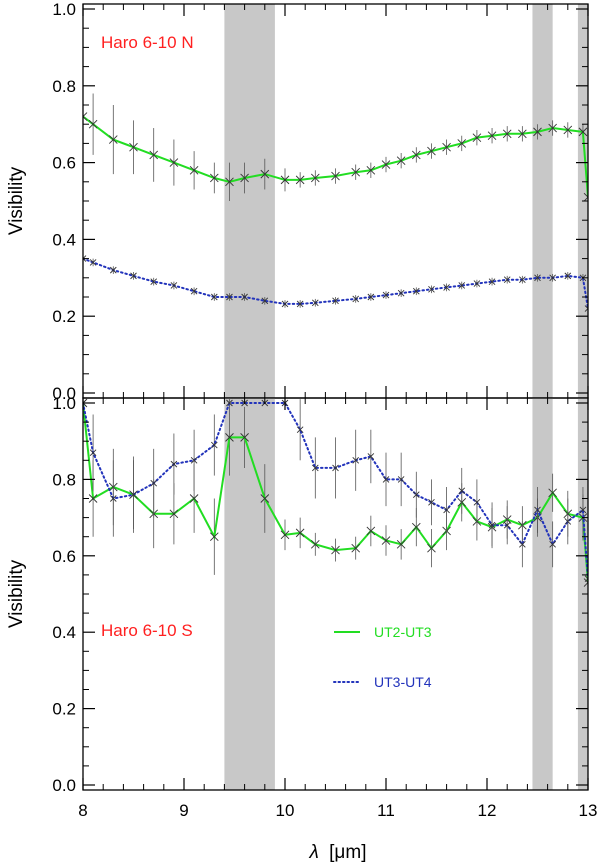 This screenshot has height=868, width=600. I want to click on panel-label: Haro 6-10 S, so click(147, 630).